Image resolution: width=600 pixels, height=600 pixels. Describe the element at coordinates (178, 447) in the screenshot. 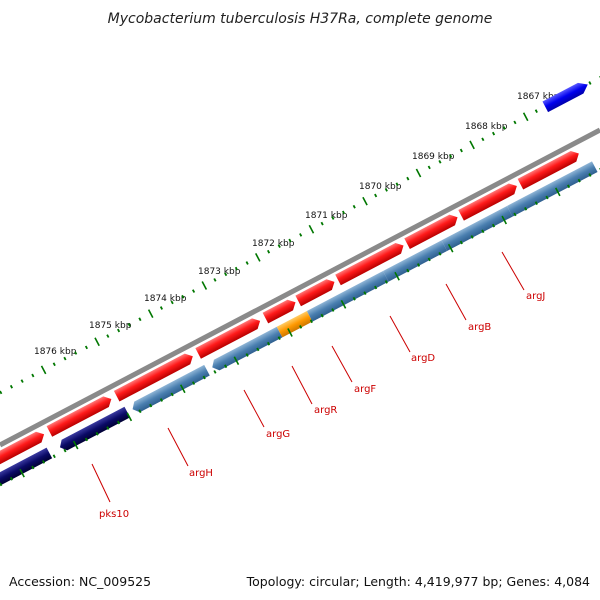

I see `callout-line-argH` at that location.